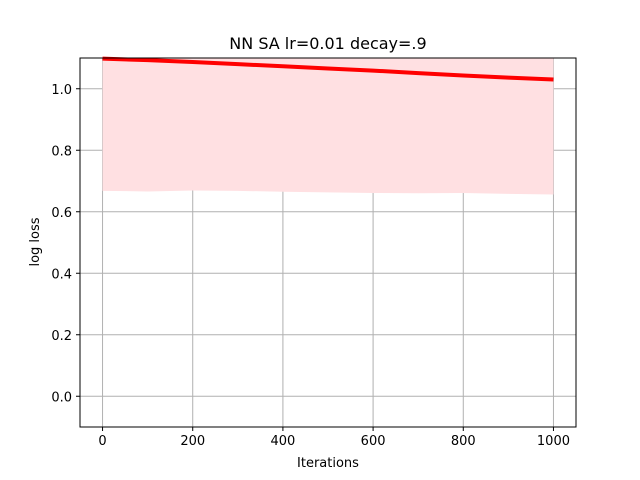 Image resolution: width=640 pixels, height=480 pixels. I want to click on x-tick-label: 0, so click(102, 441).